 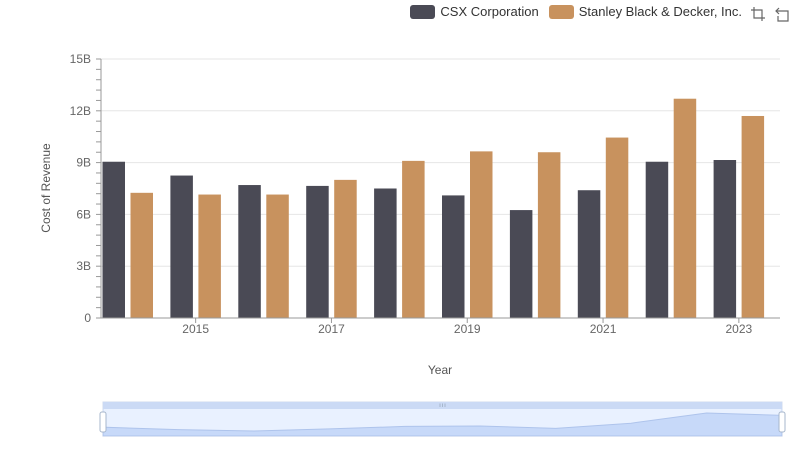 What do you see at coordinates (725, 239) in the screenshot?
I see `bar-csx-2023` at bounding box center [725, 239].